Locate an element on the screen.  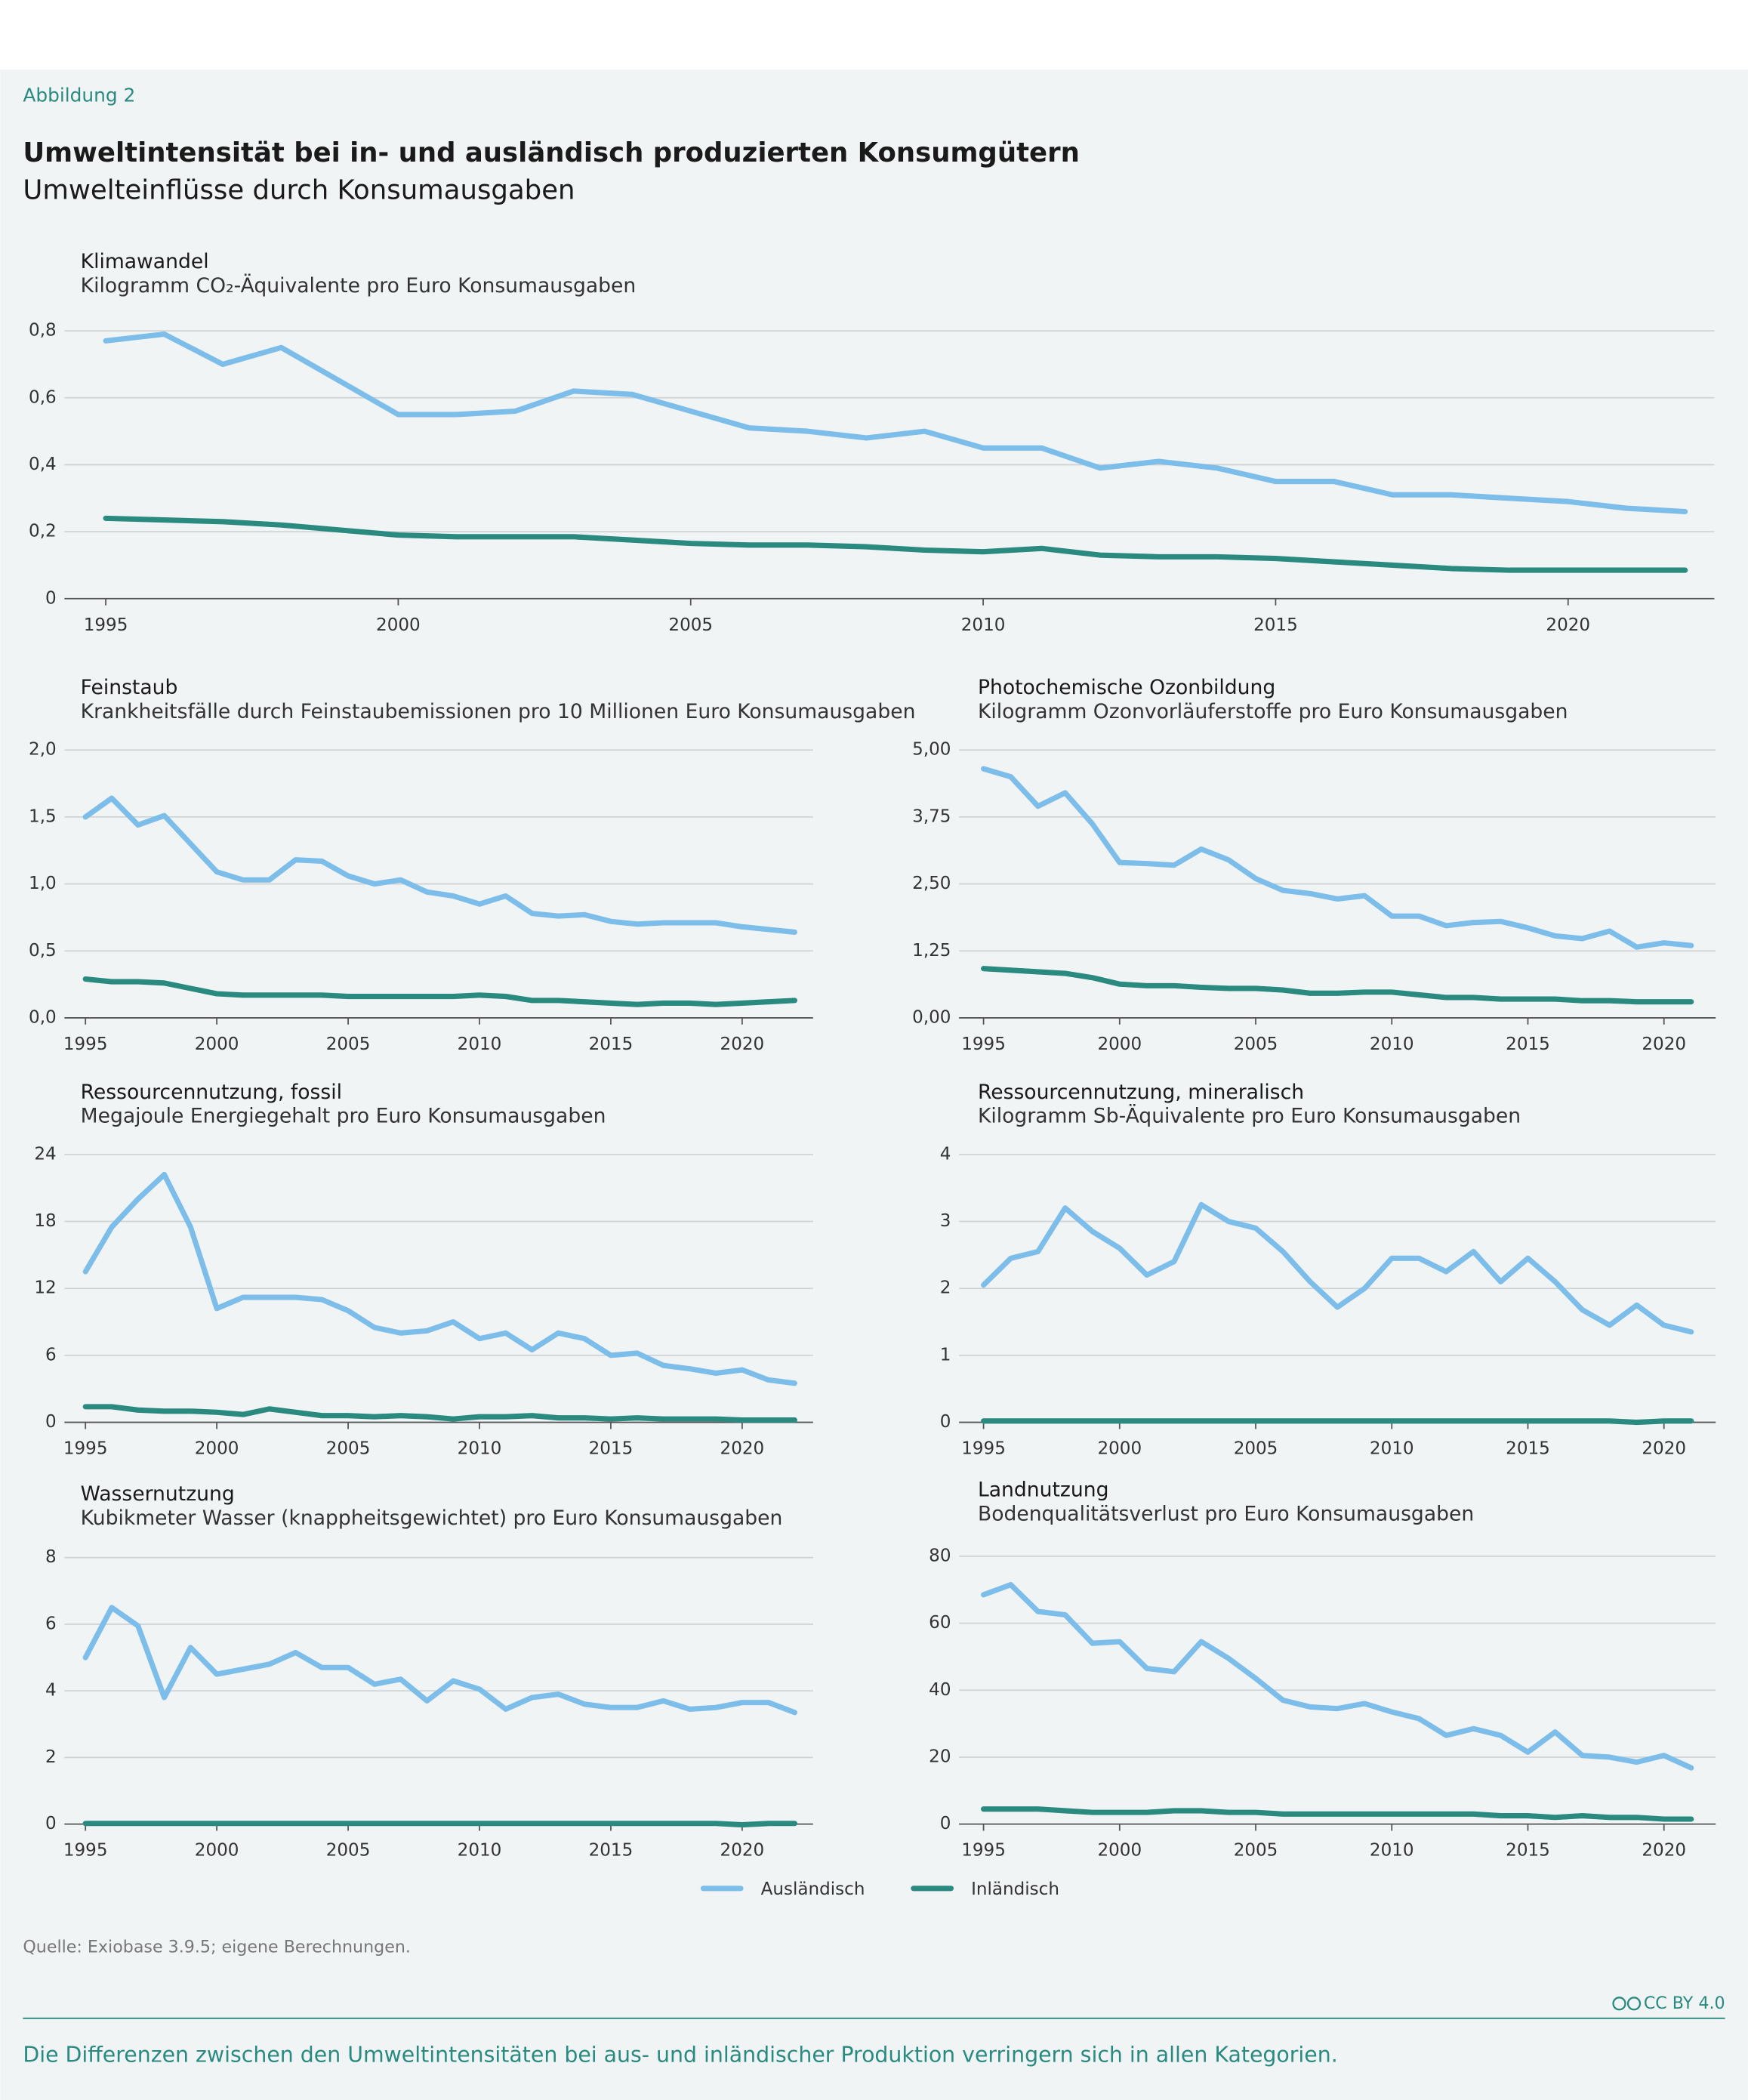
cc-icon is located at coordinates (1619, 2004).